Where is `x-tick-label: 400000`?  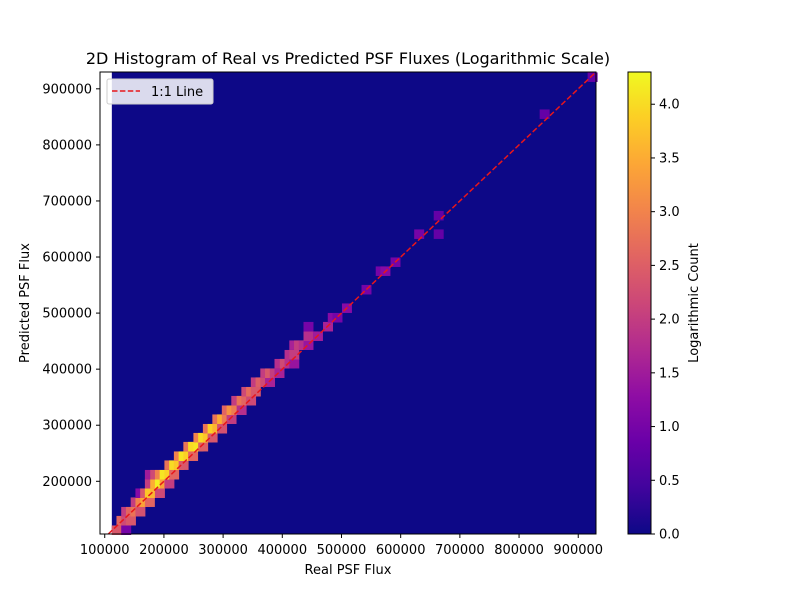 x-tick-label: 400000 is located at coordinates (282, 550).